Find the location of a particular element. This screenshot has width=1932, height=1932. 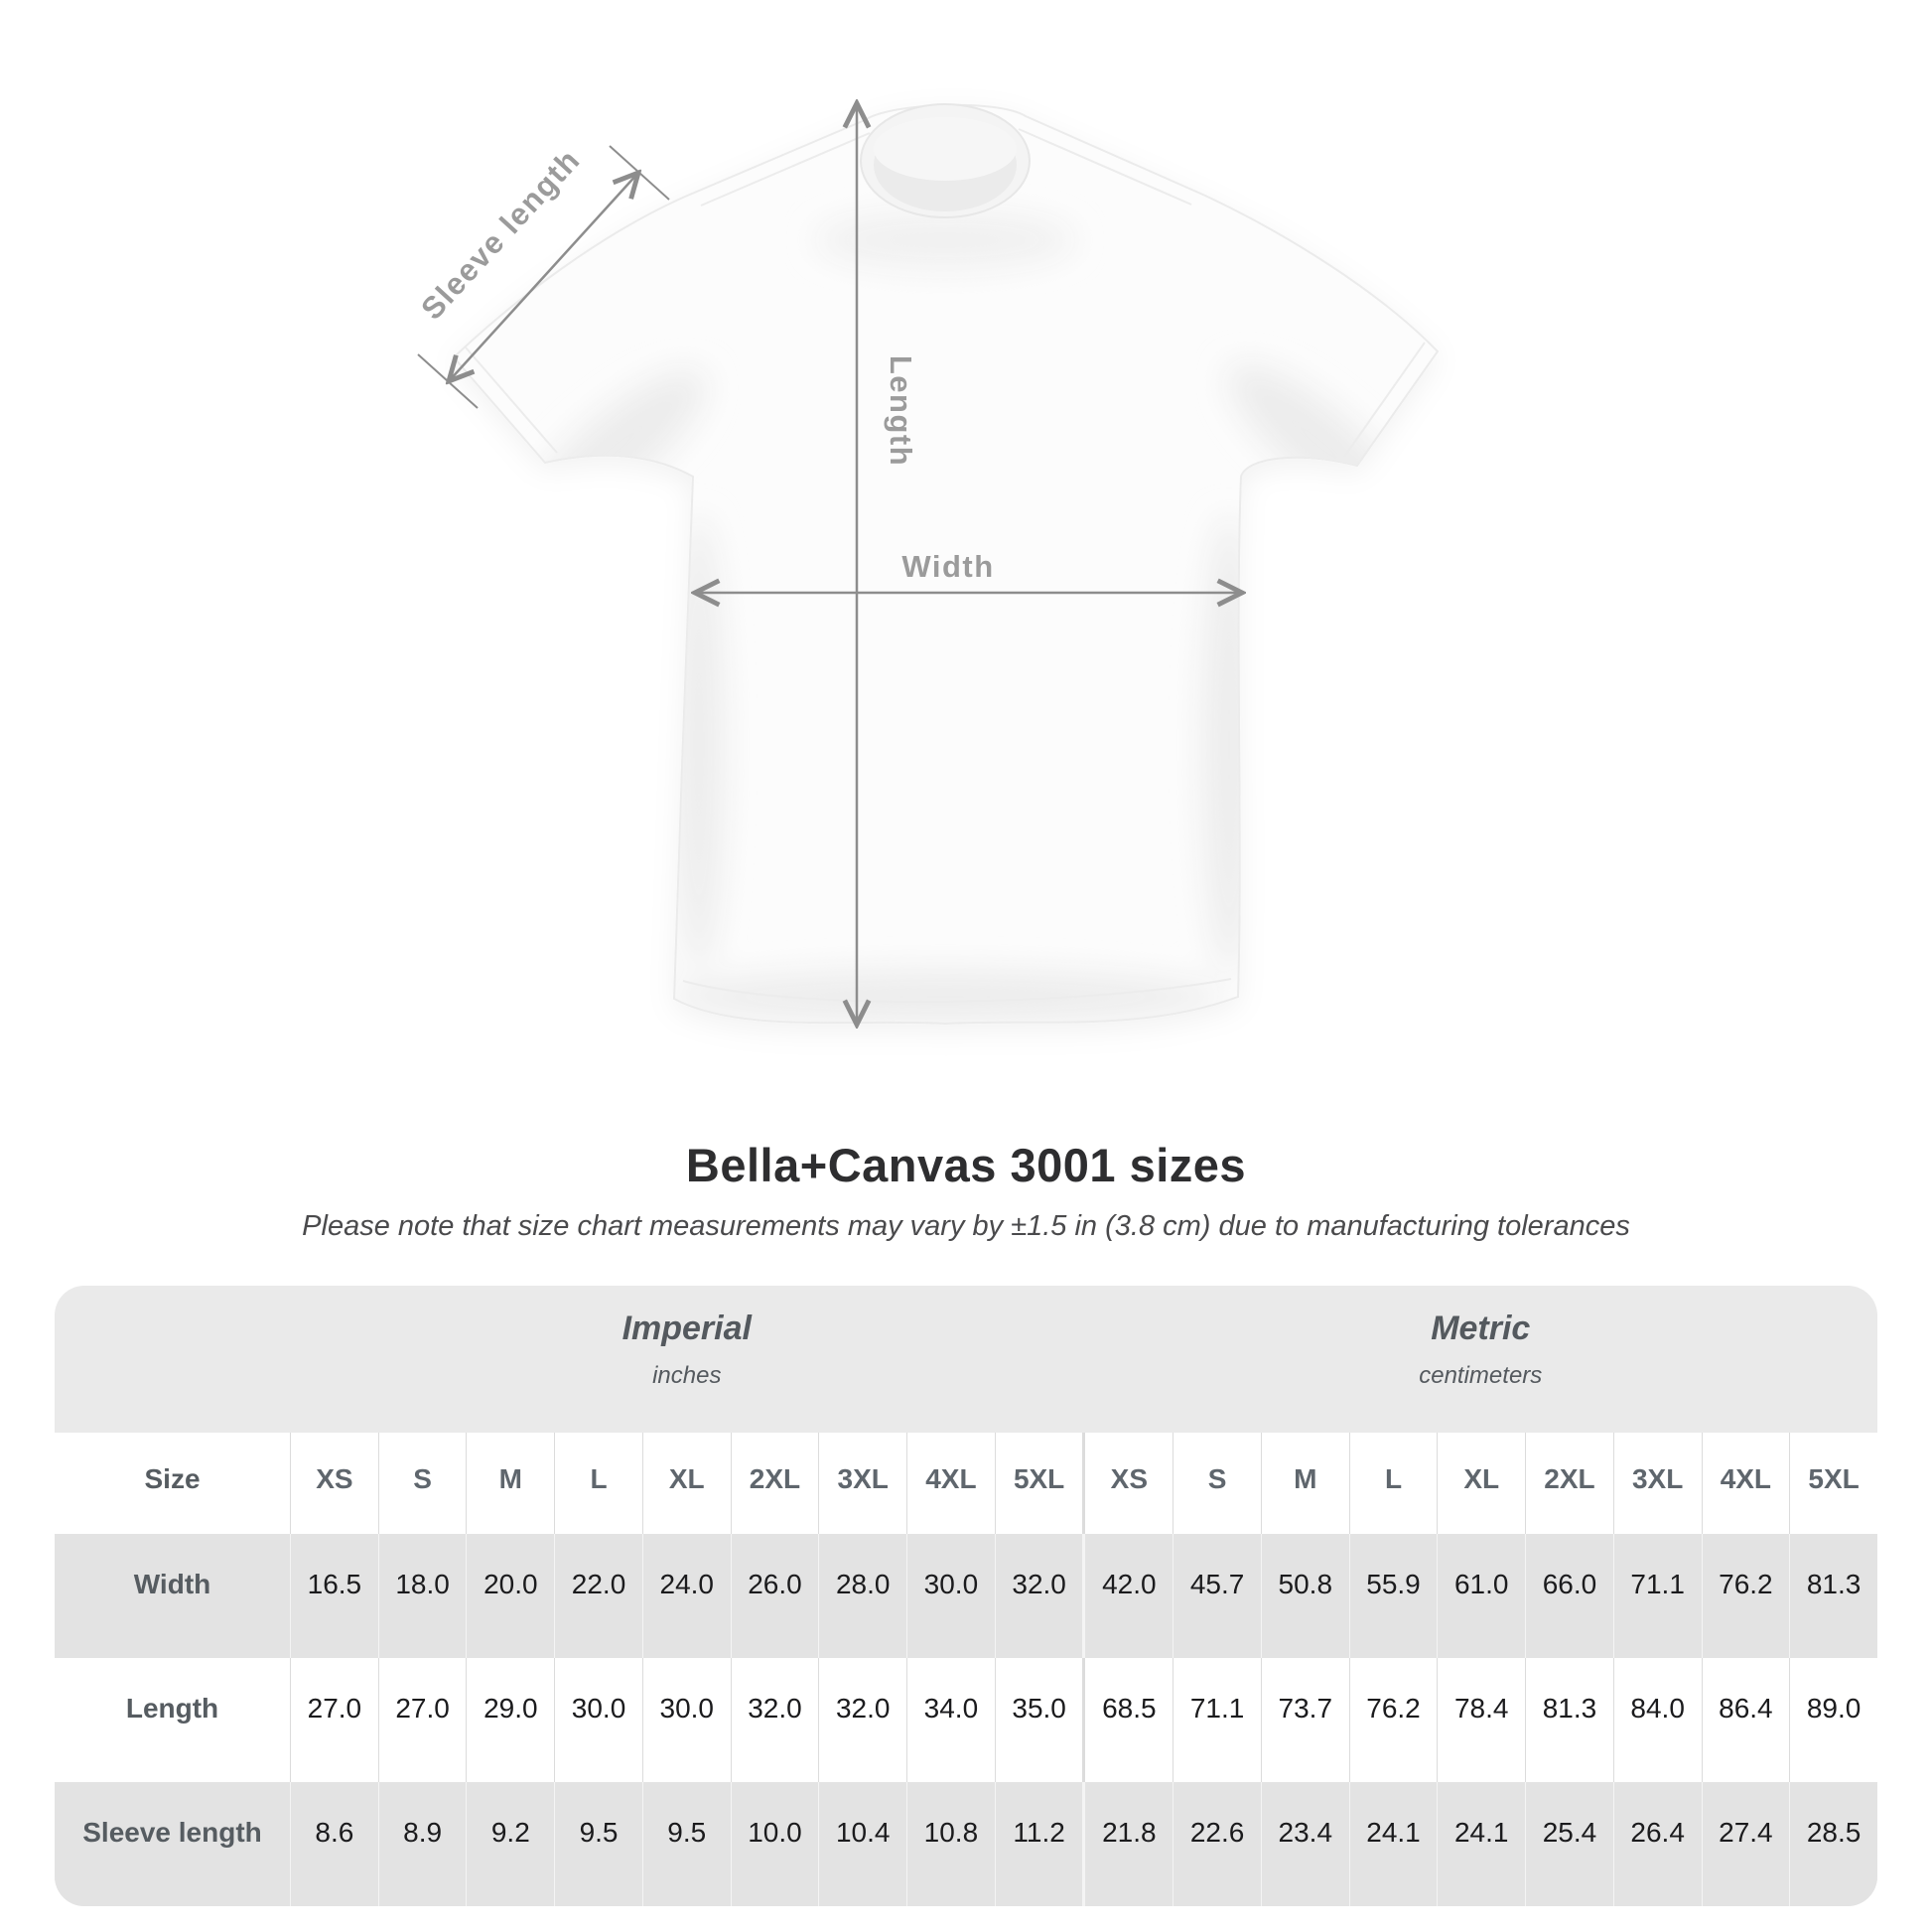

size-header-imperial-2xl: 2XL is located at coordinates (775, 1483).